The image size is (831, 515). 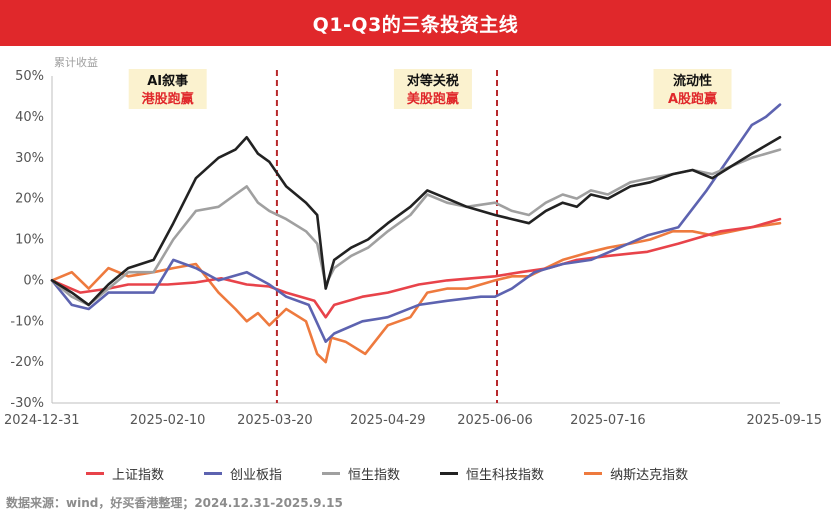 What do you see at coordinates (174, 503) in the screenshot?
I see `data-source-note: 数据来源：wind，好买香港整理；2024.12.31-2025.9.15` at bounding box center [174, 503].